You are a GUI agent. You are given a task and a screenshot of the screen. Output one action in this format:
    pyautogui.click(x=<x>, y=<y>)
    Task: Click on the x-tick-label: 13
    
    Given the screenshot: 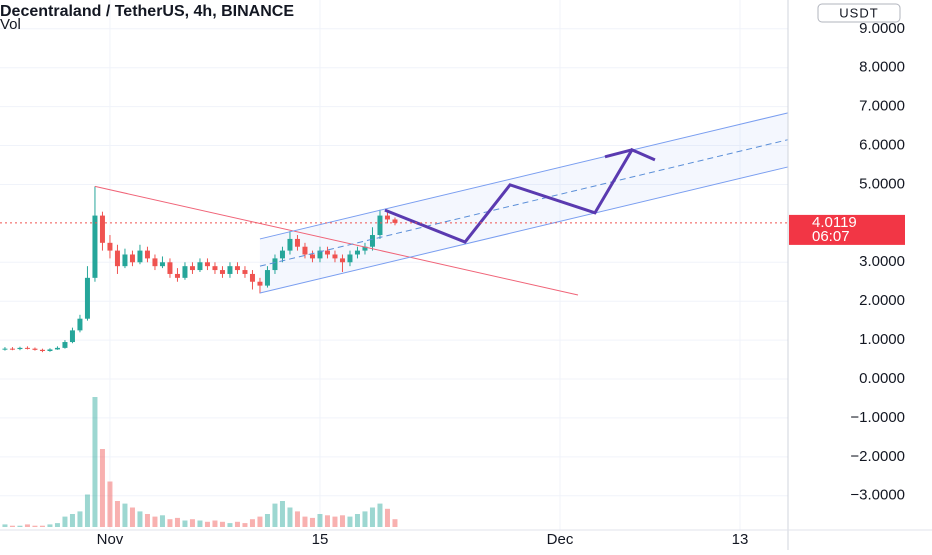 What is the action you would take?
    pyautogui.click(x=740, y=539)
    